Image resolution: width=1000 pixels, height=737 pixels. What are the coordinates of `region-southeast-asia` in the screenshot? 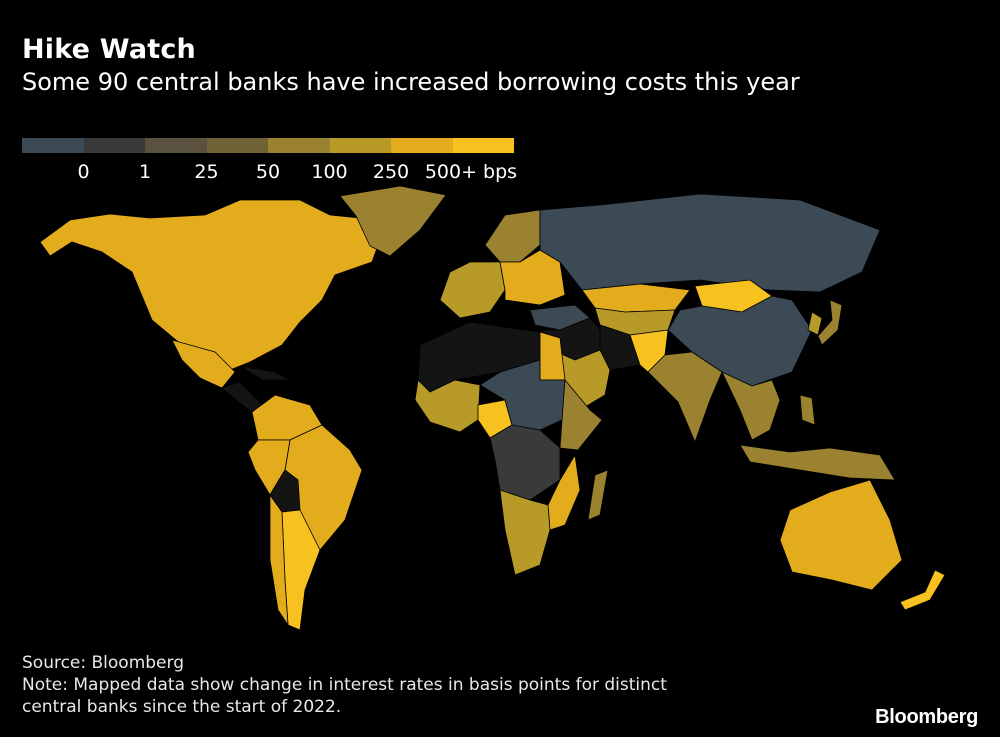 It's located at (751, 406).